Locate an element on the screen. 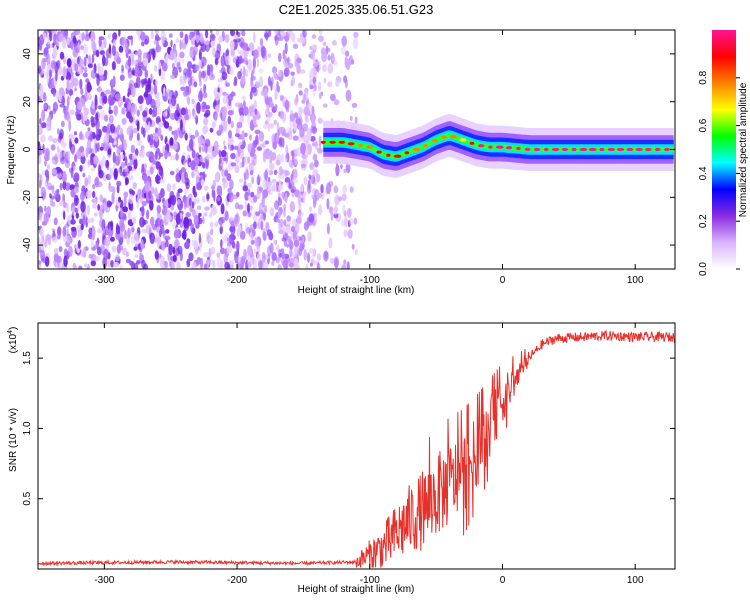 The width and height of the screenshot is (750, 600). snr-x-tick-label: -200 is located at coordinates (237, 580).